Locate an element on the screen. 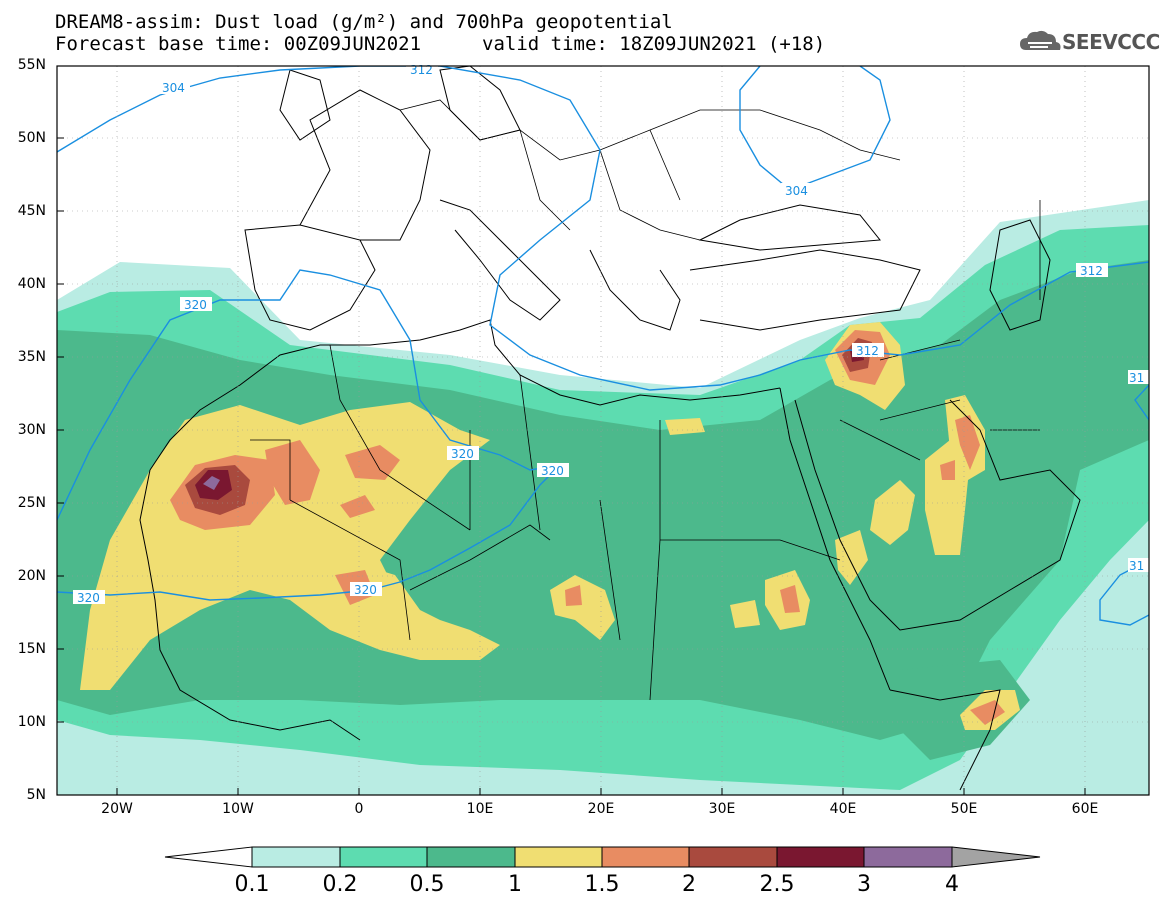 This screenshot has height=907, width=1165. contour-320-west is located at coordinates (309, 395).